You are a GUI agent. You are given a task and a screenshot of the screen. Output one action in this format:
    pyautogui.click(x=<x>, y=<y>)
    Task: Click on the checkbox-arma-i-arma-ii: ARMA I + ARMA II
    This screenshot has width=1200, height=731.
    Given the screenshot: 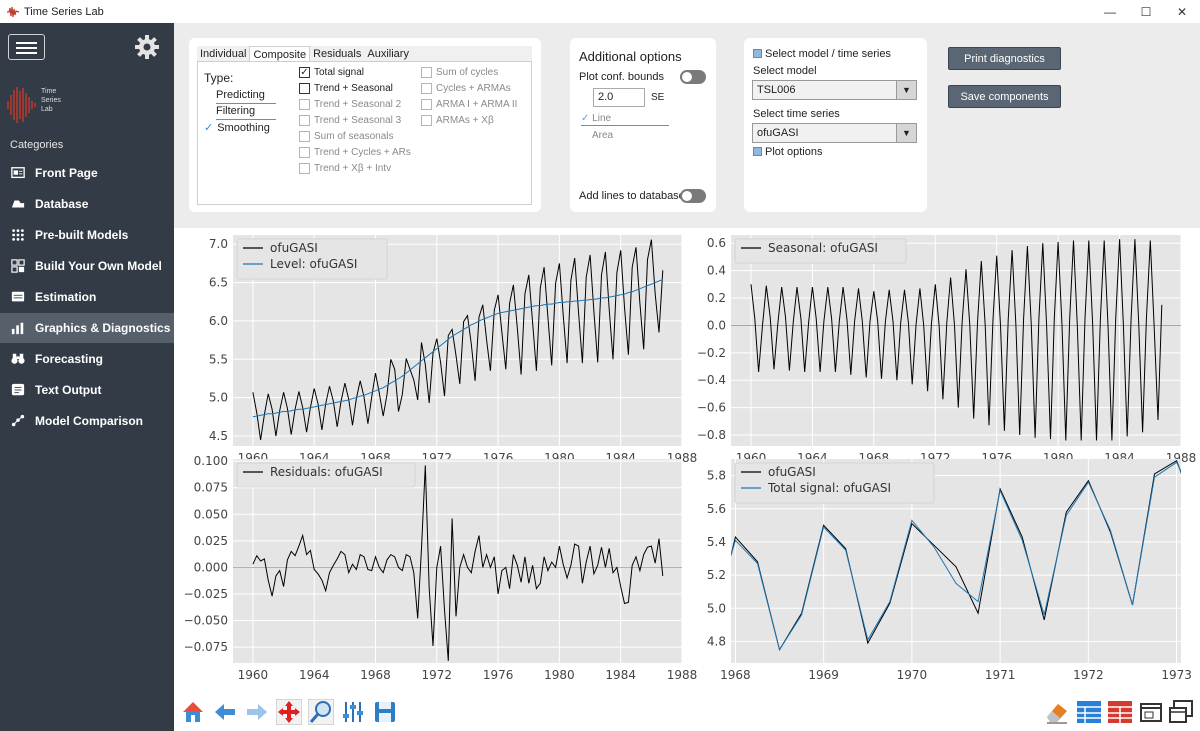 What is the action you would take?
    pyautogui.click(x=469, y=104)
    